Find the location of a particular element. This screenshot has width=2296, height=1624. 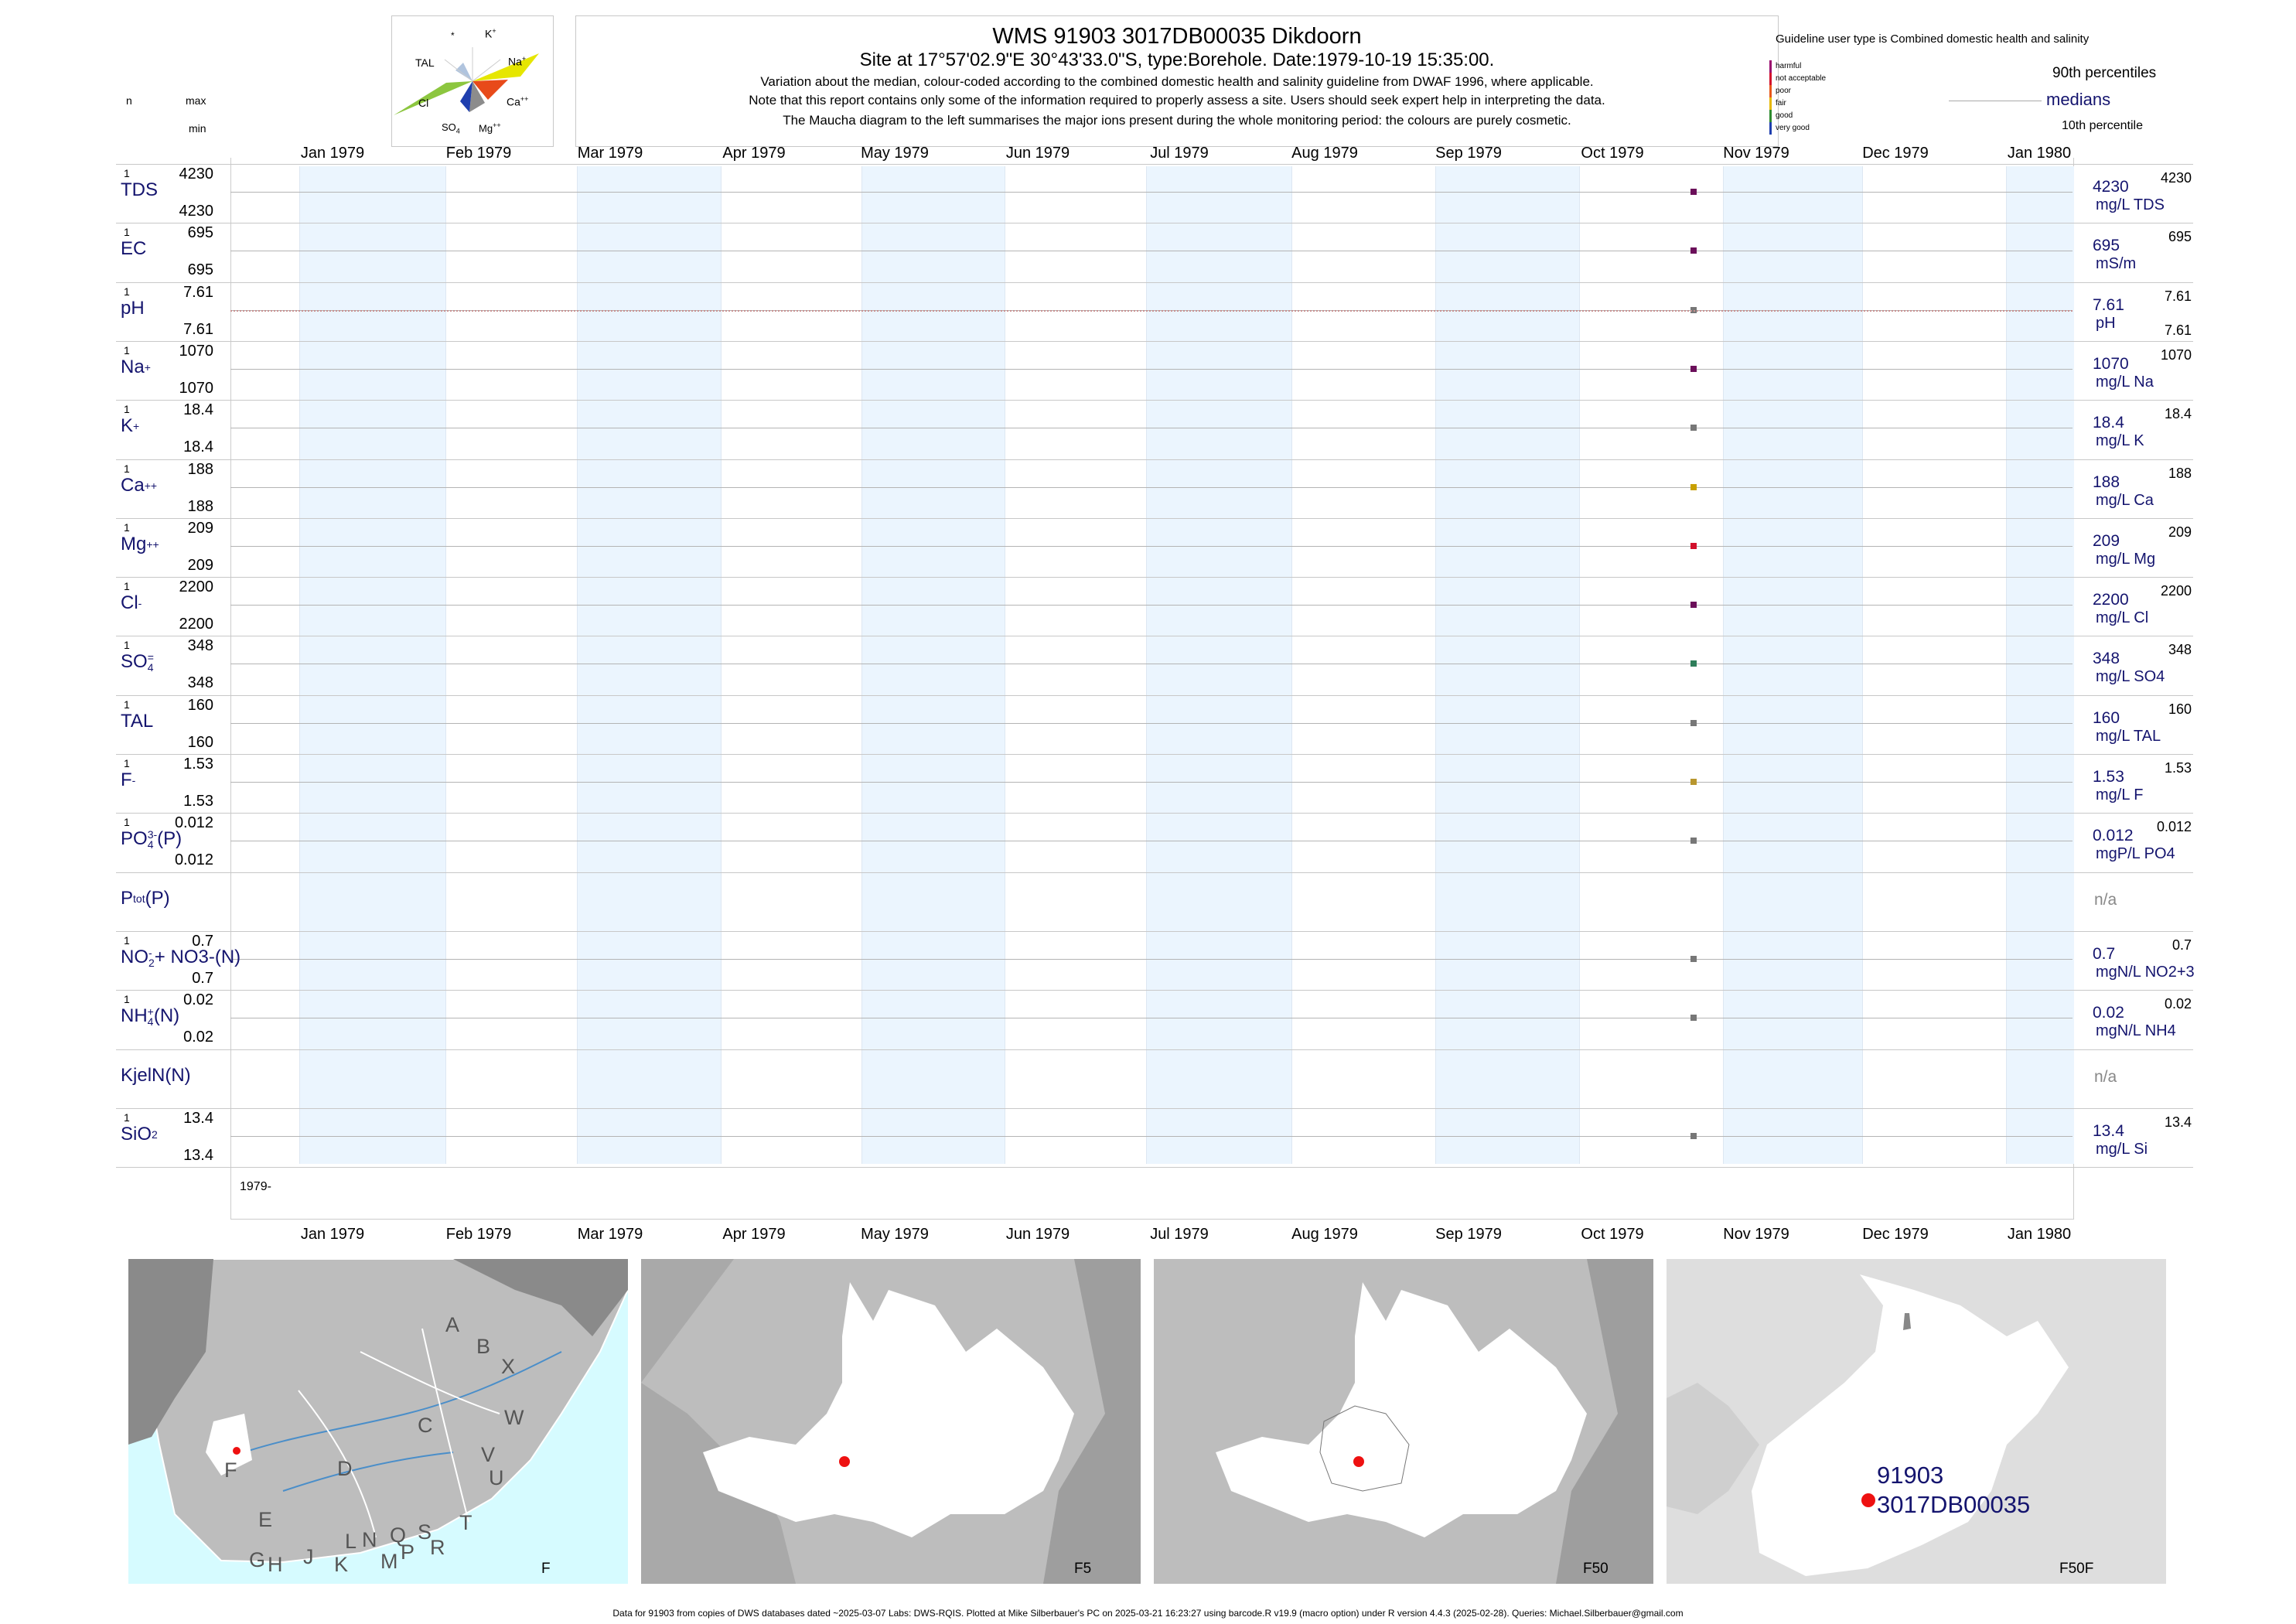

right-p90-value: 348 is located at coordinates (2180, 650).